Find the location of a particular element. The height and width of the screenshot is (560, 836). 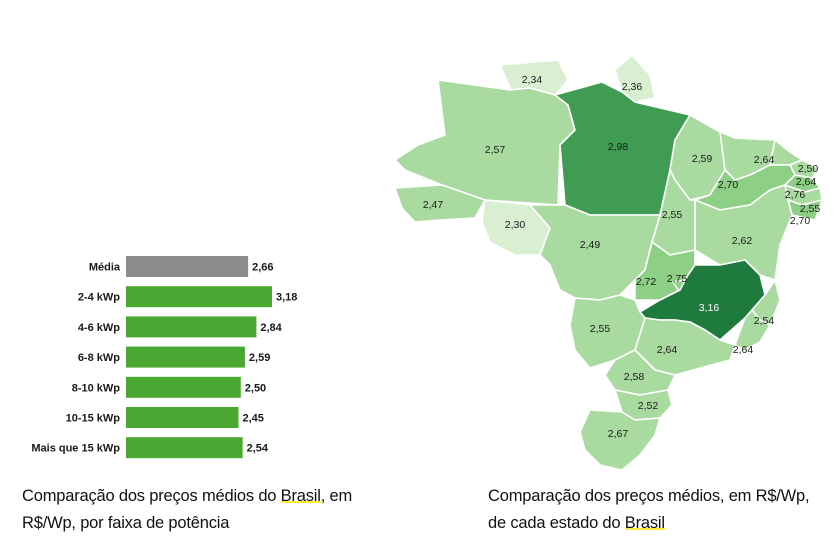

map-label-2: 2,57 is located at coordinates (495, 150).